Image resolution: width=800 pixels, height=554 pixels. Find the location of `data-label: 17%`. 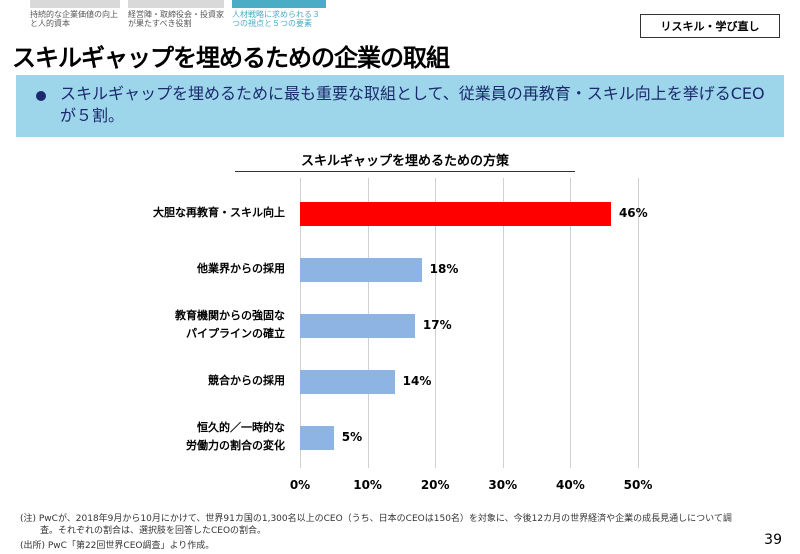

data-label: 17% is located at coordinates (437, 325).